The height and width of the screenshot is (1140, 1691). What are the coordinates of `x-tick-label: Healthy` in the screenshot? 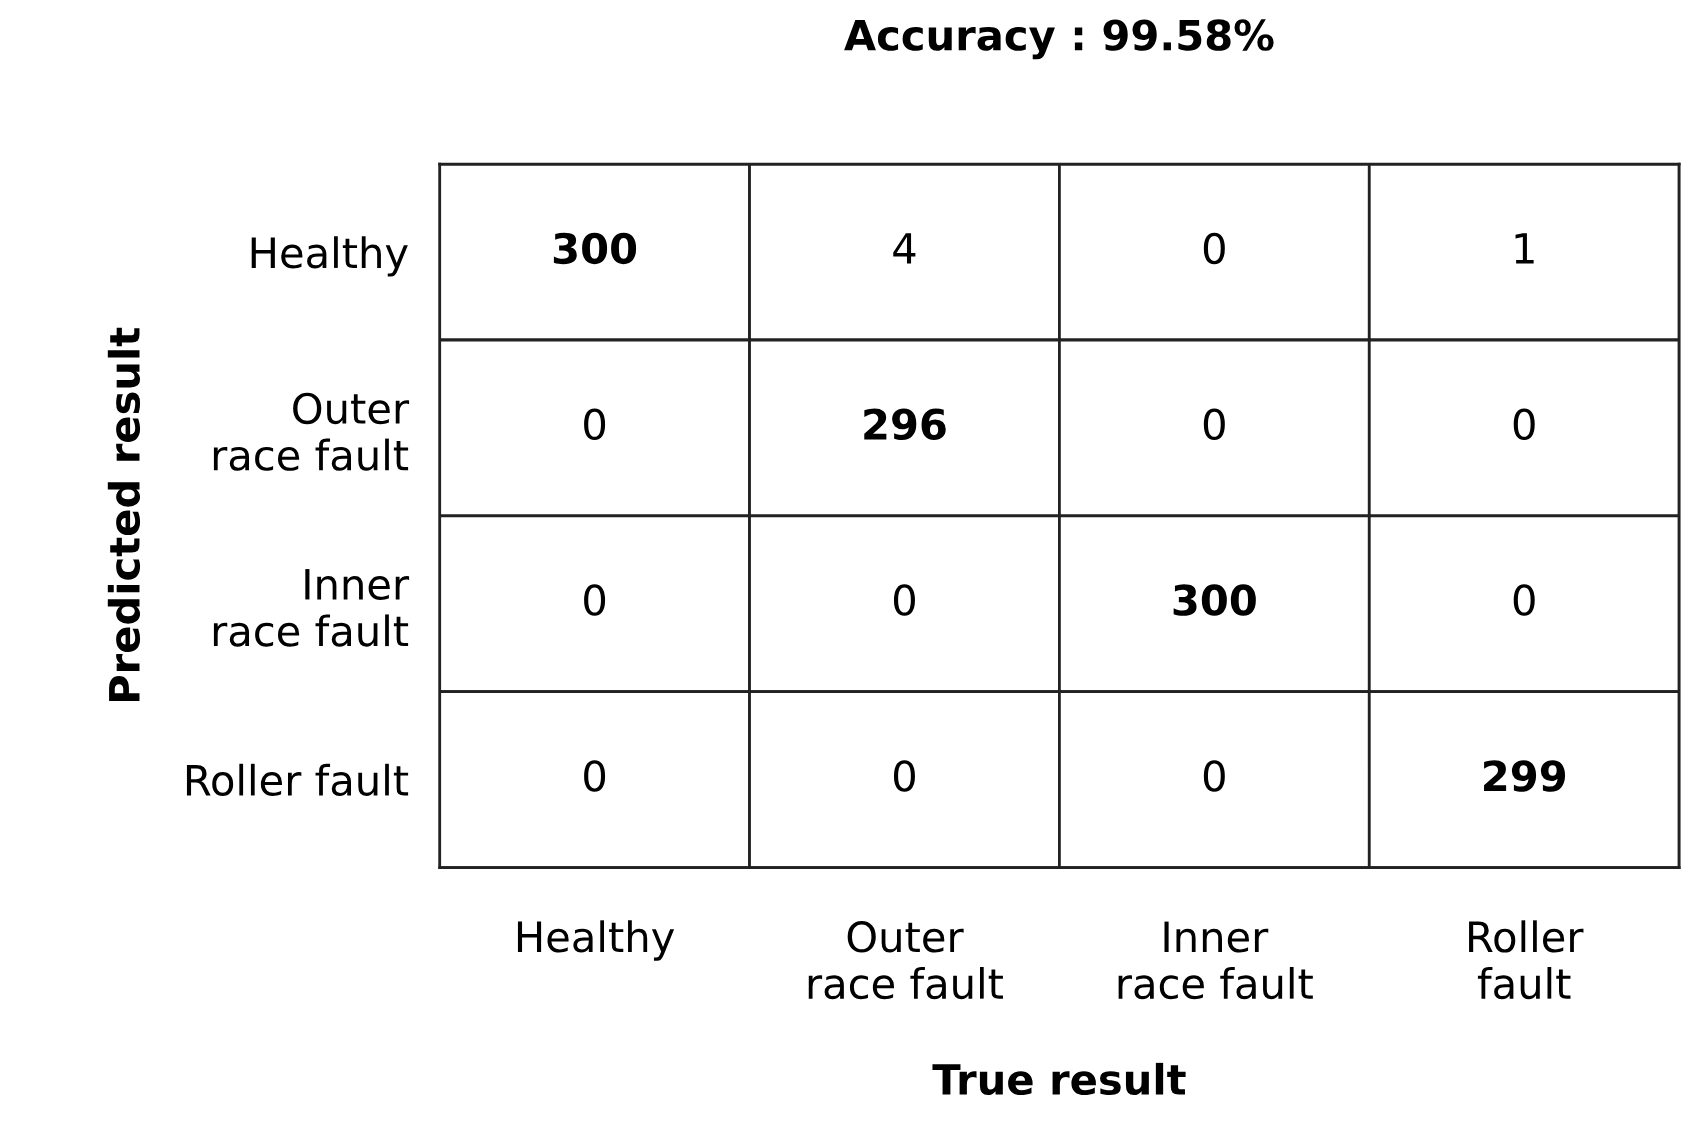 It's located at (596, 940).